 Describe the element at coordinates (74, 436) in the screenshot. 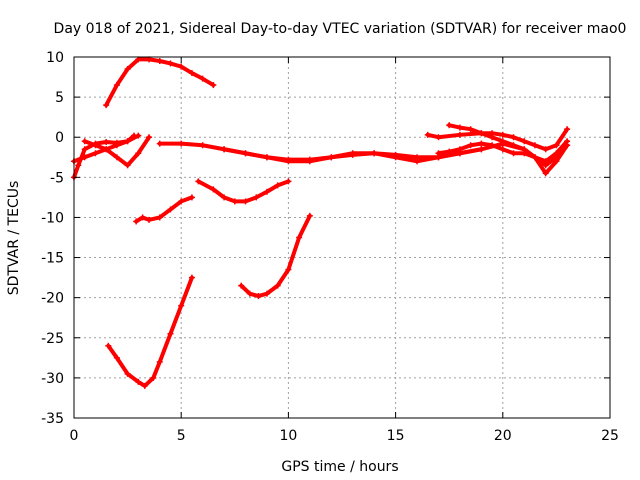

I see `x-tick-label: 0` at that location.